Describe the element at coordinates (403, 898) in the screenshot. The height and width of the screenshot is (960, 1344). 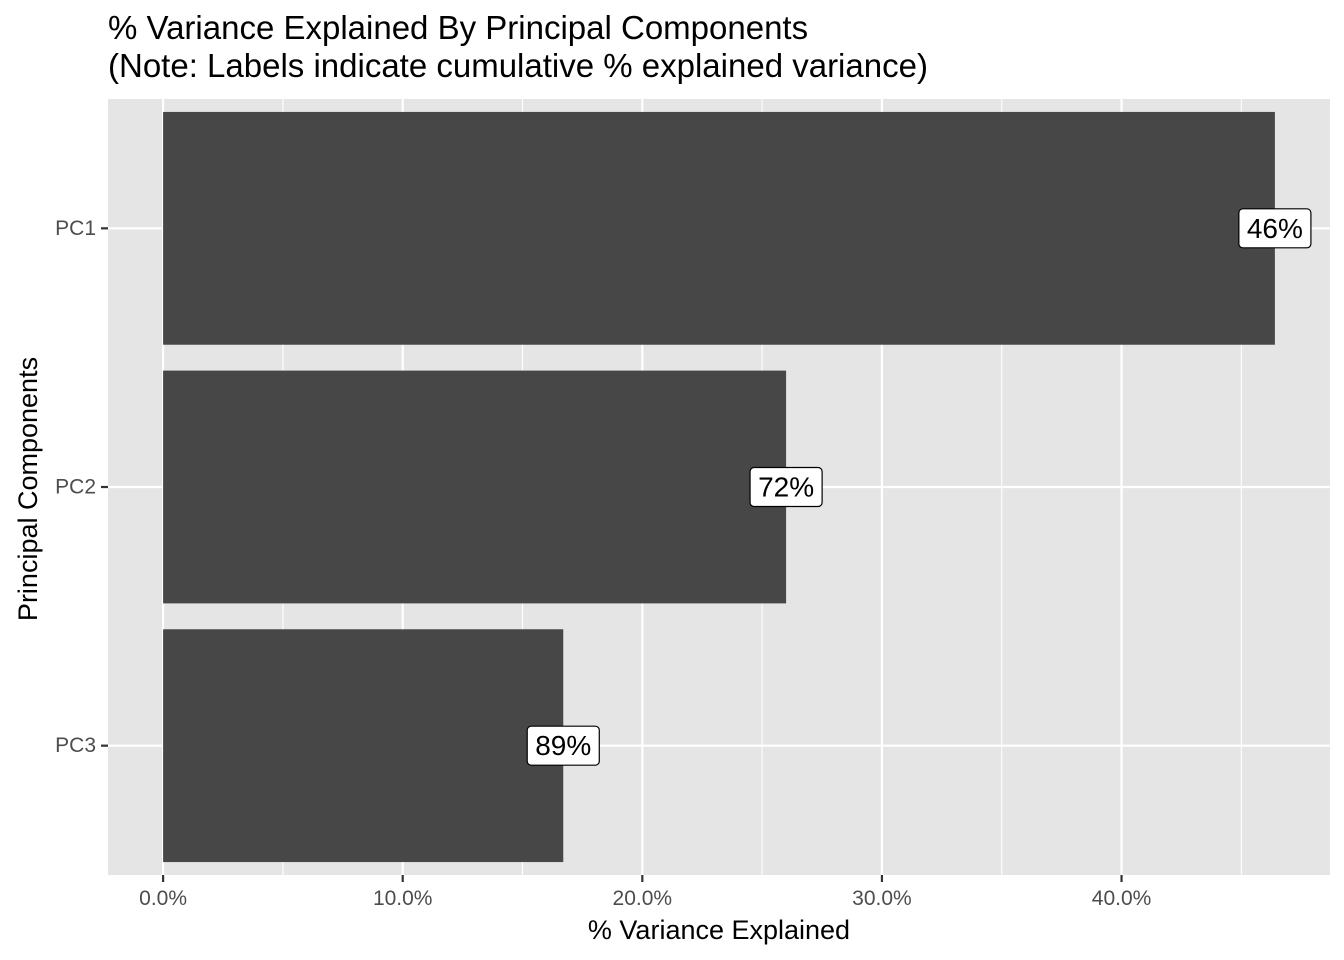
I see `x-tick-label: 10.0%` at that location.